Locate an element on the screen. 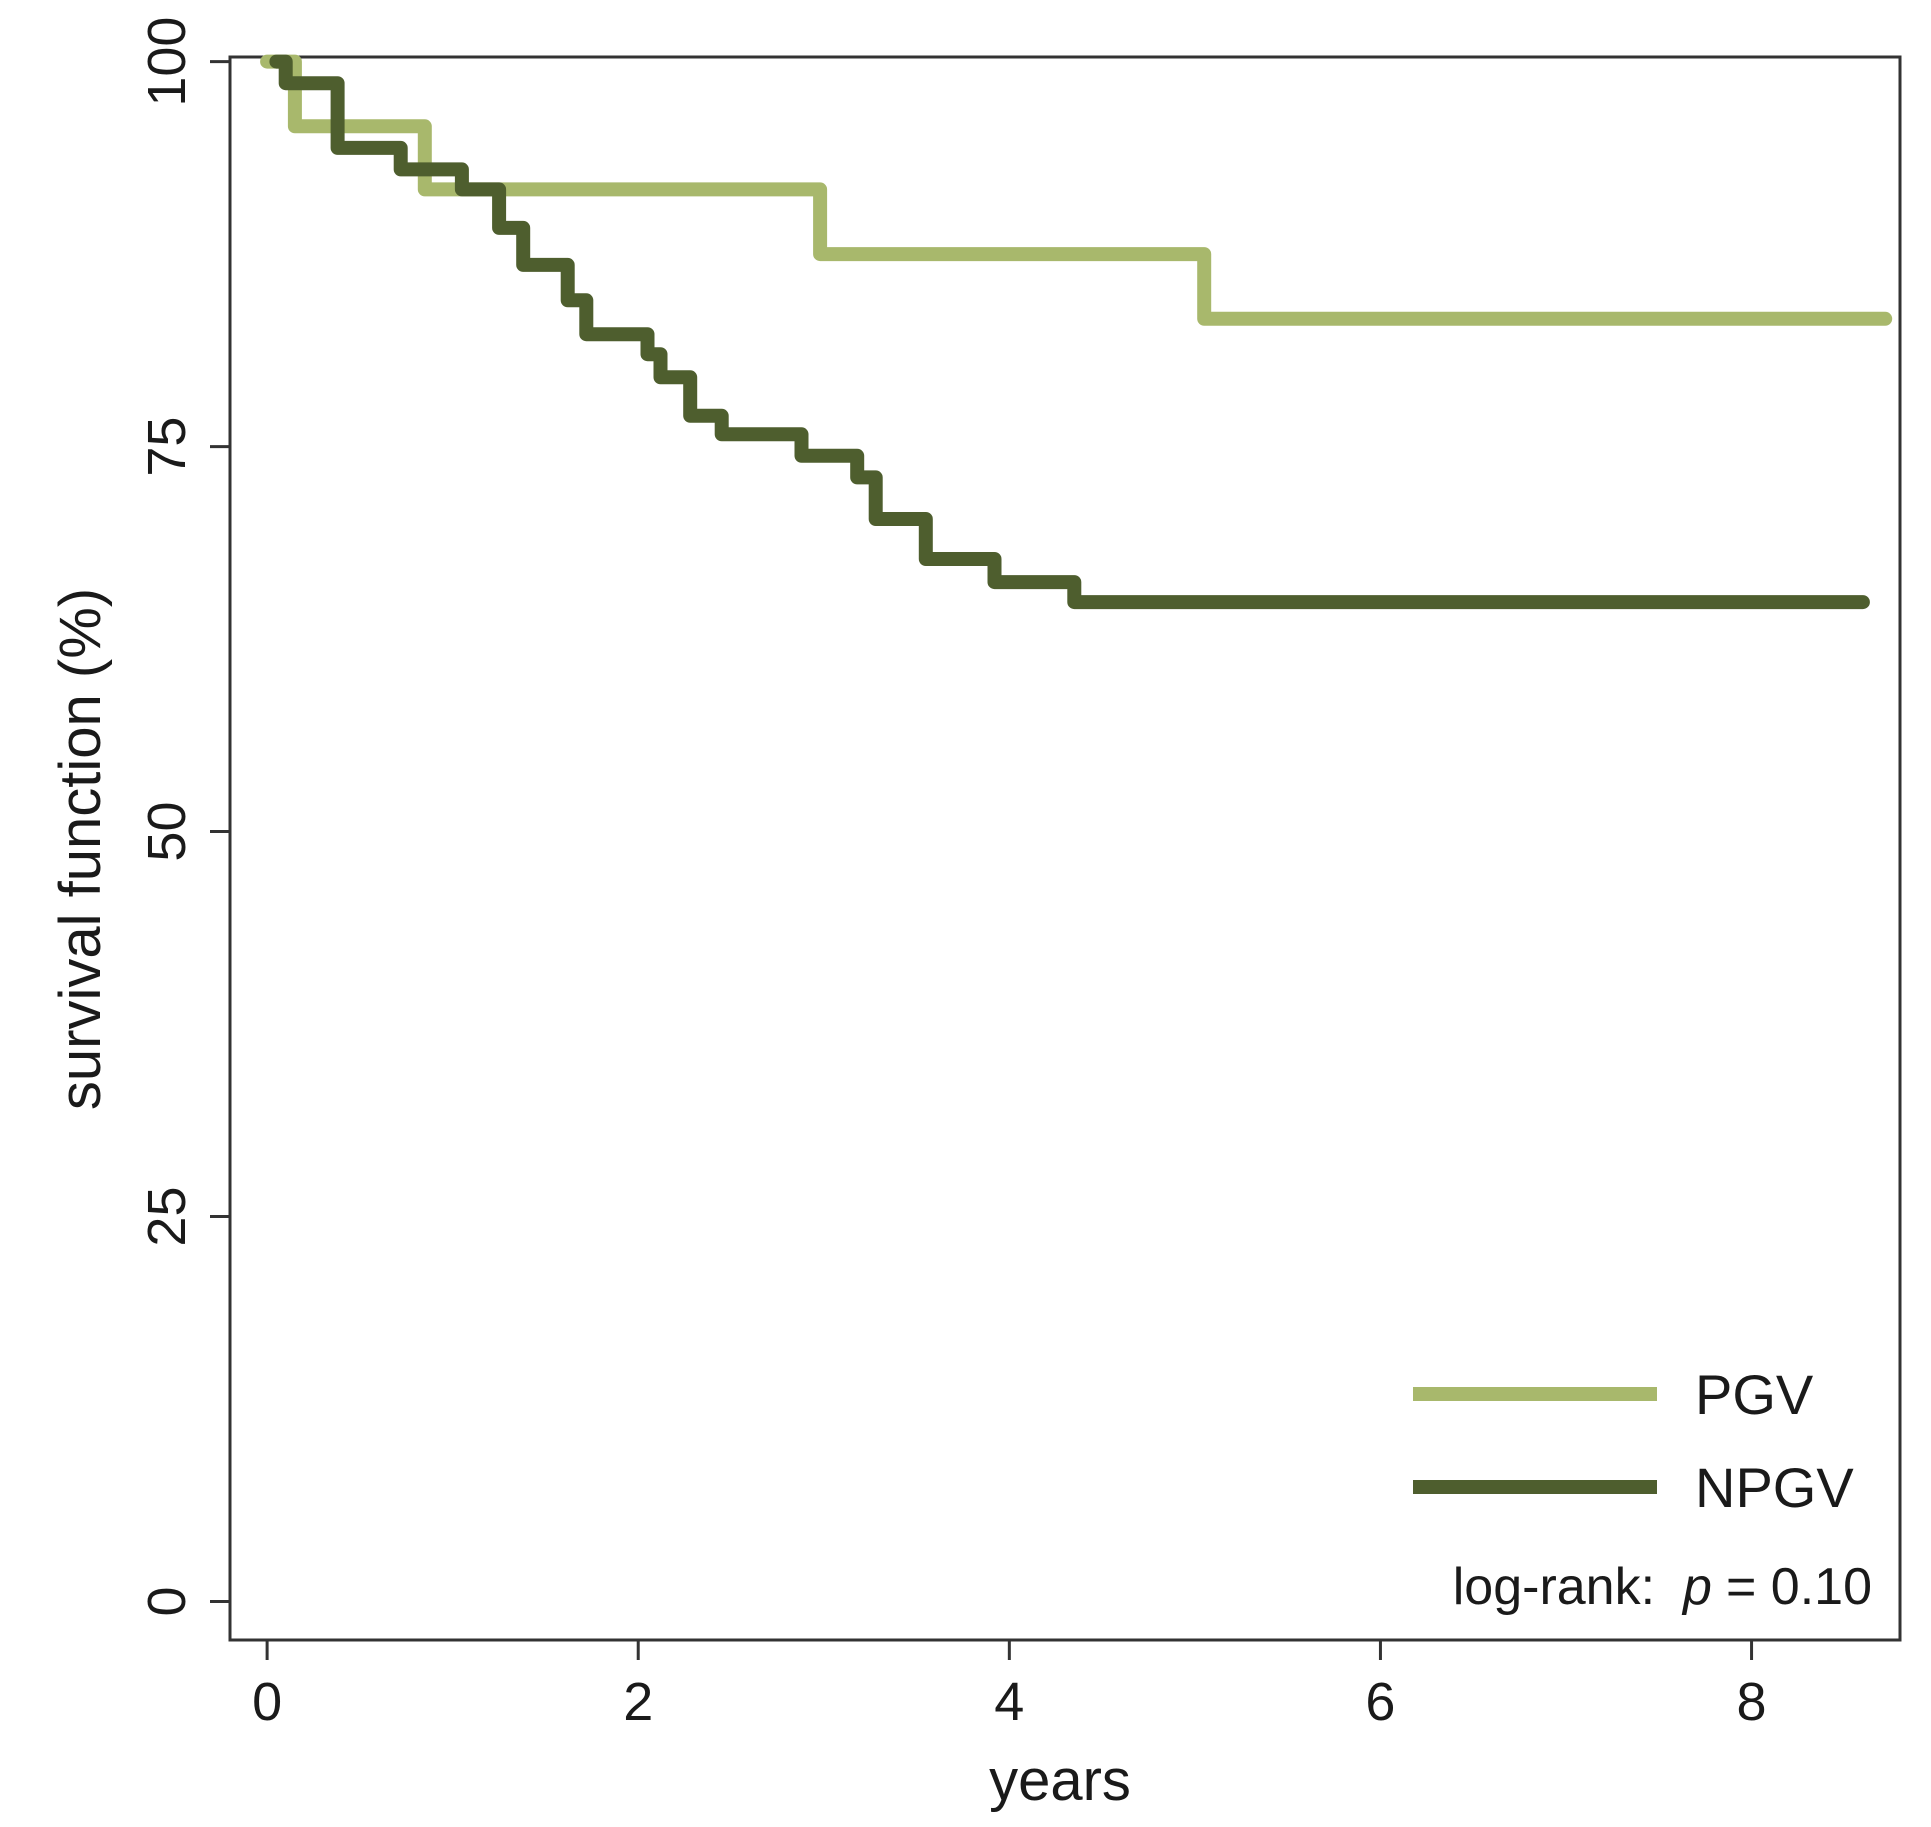 This screenshot has height=1827, width=1931. x-tick-label-6: 6 is located at coordinates (1380, 1702).